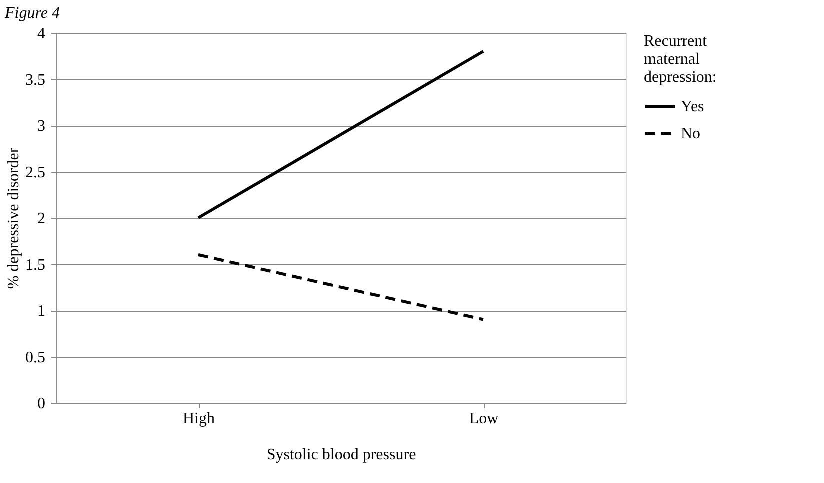 This screenshot has height=483, width=824. Describe the element at coordinates (42, 34) in the screenshot. I see `y-tick-label: 4` at that location.